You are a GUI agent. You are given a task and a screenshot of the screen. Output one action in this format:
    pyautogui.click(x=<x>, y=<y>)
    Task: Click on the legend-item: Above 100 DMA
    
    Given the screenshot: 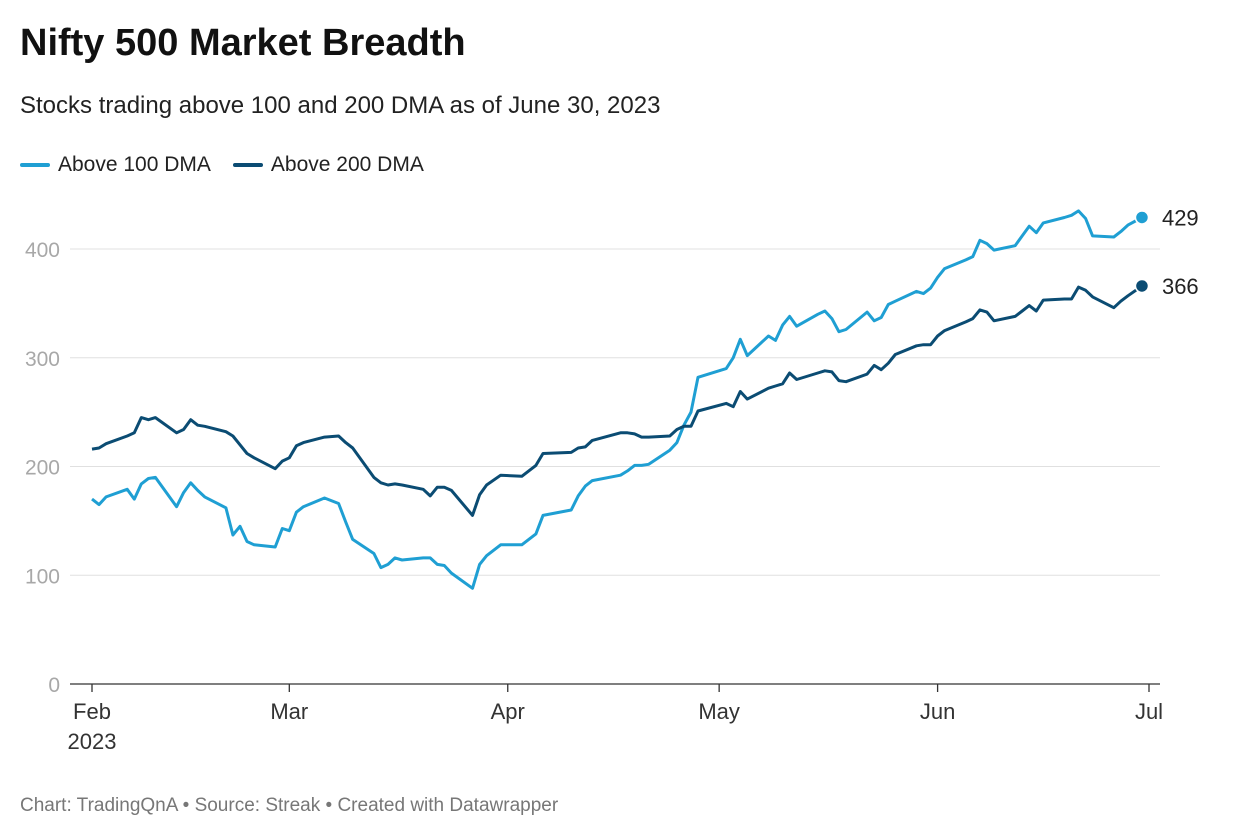 What is the action you would take?
    pyautogui.click(x=115, y=165)
    